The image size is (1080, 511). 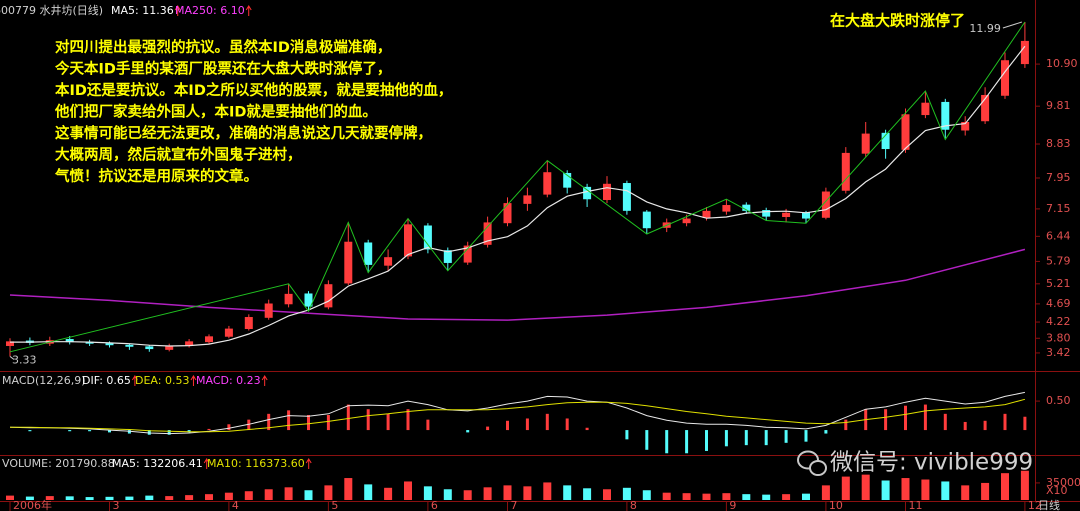 I want to click on annotation-note: 在大盘大跌时涨停了, so click(x=897, y=21).